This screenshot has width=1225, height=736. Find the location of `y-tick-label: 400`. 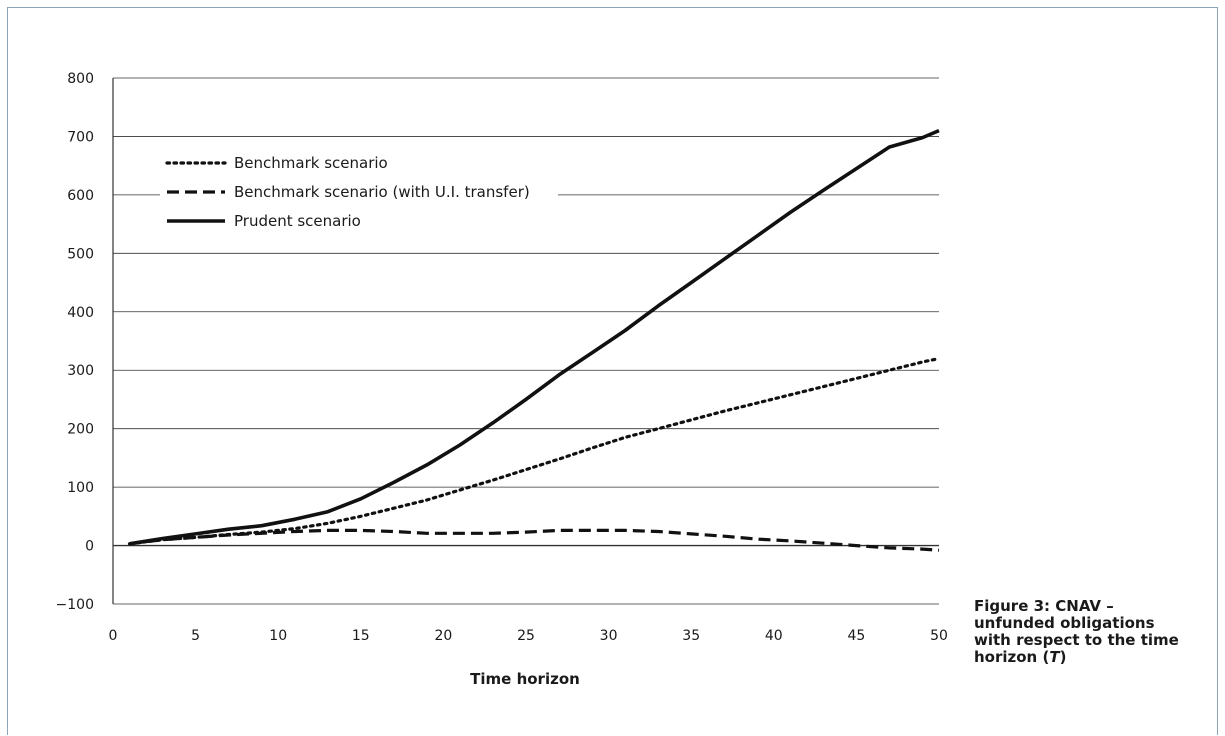

y-tick-label: 400 is located at coordinates (80, 313).